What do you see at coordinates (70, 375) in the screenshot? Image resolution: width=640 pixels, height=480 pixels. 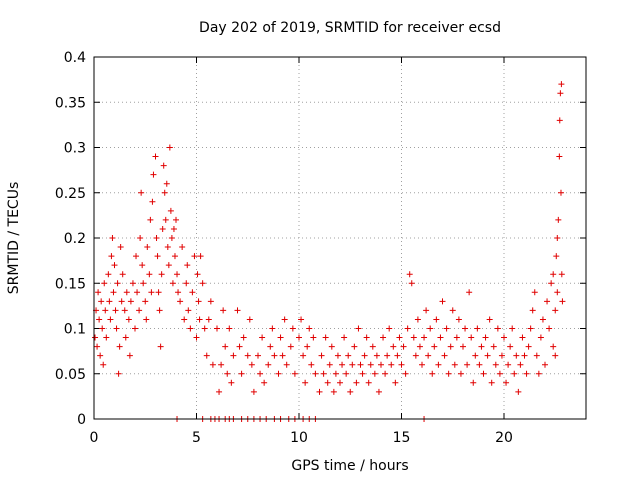 I see `y-tick-label: 0.05` at bounding box center [70, 375].